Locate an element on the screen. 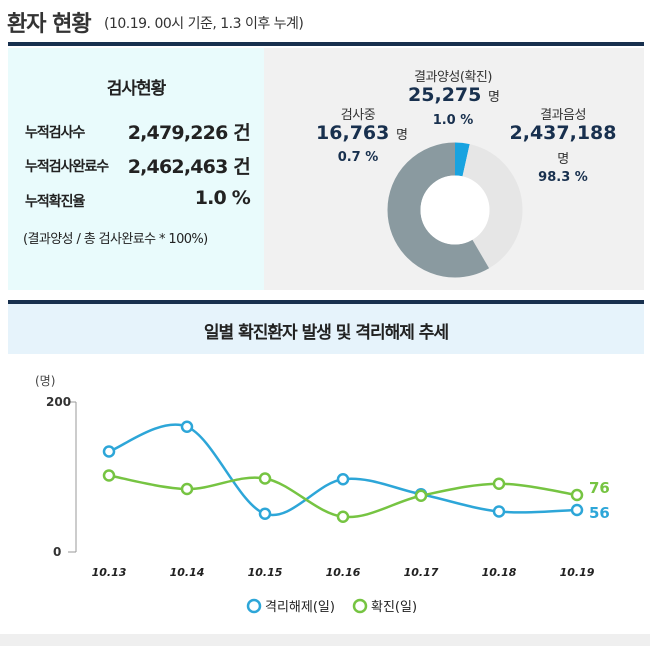 This screenshot has width=650, height=646. y-axis-label: (명) is located at coordinates (45, 381).